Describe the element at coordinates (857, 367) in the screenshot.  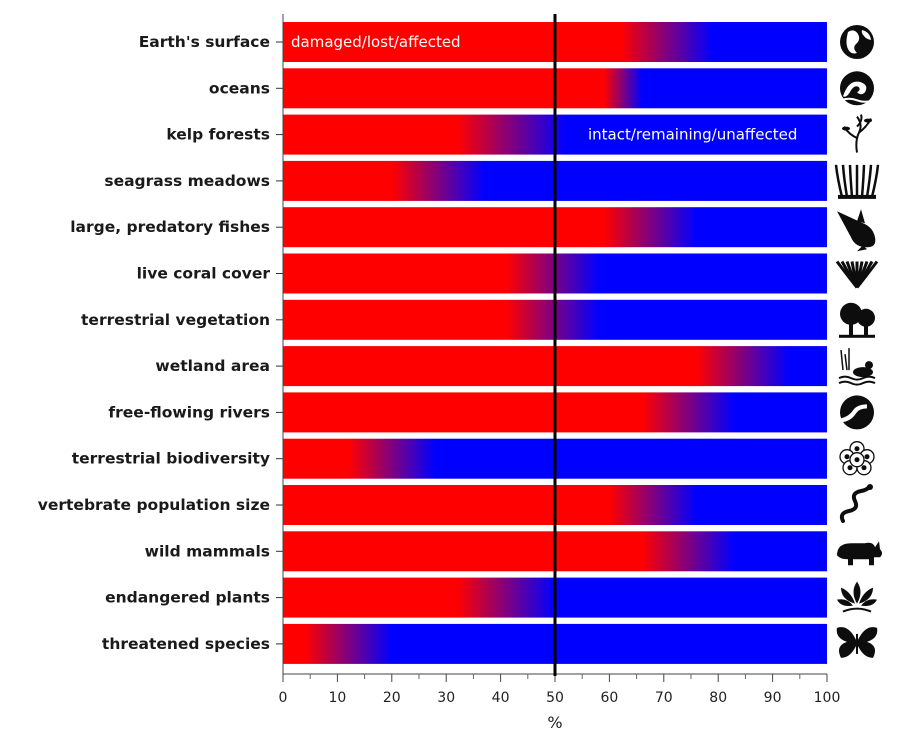
I see `wetland-duck-icon` at that location.